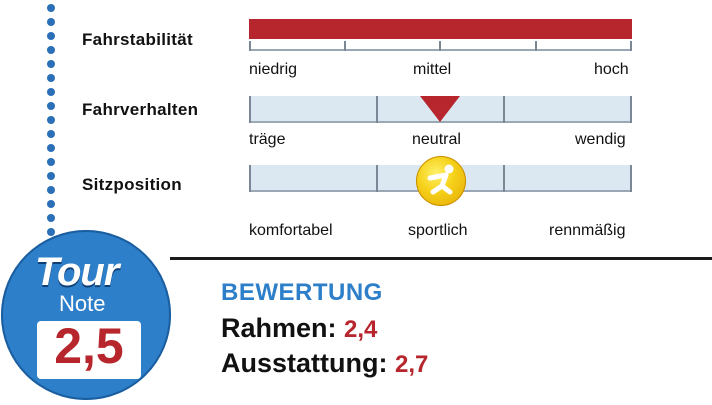 This screenshot has width=712, height=405. I want to click on tour-logo: Tour, so click(77, 272).